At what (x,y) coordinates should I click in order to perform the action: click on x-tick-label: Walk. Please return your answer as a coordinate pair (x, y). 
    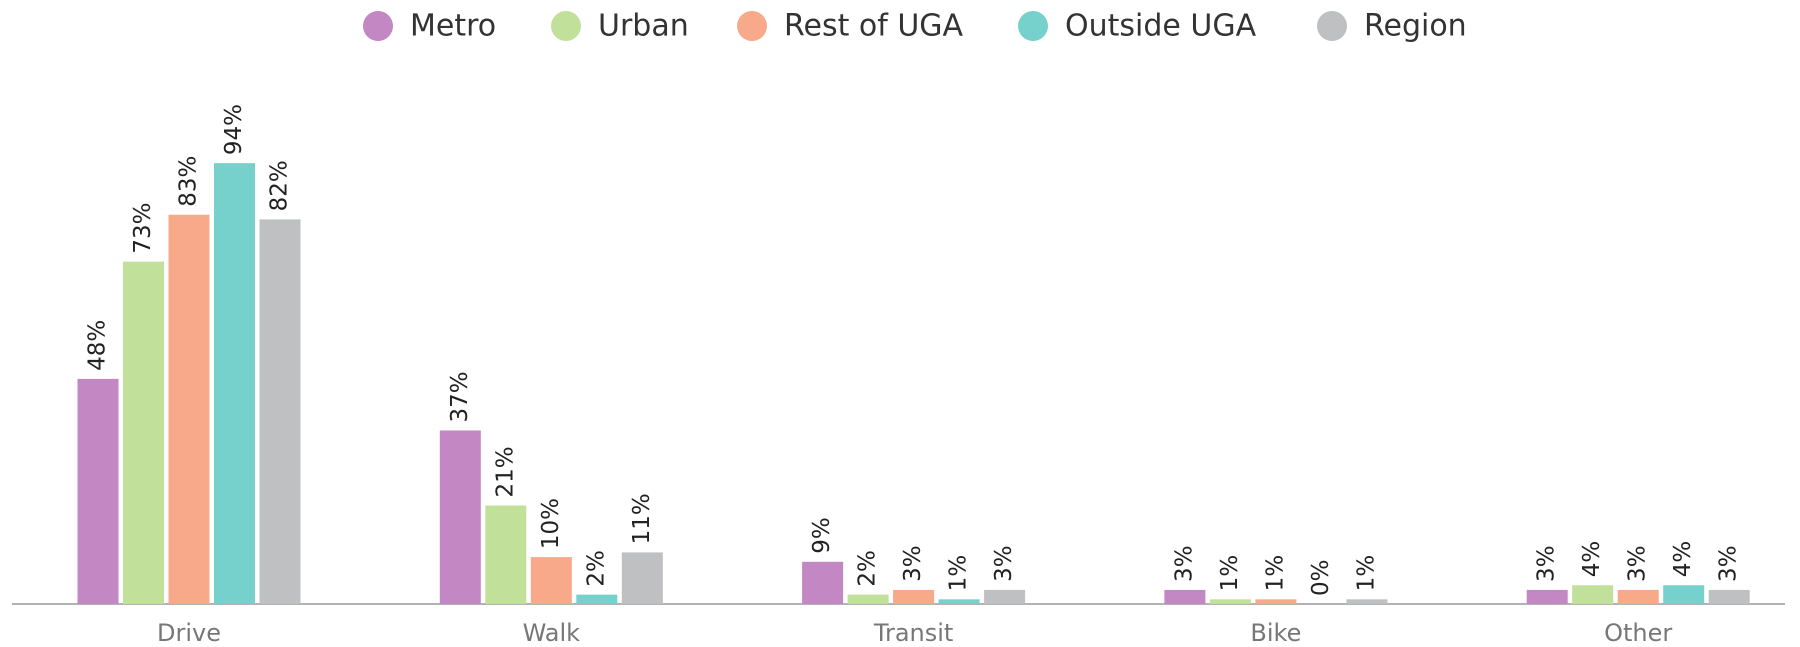
    Looking at the image, I should click on (552, 633).